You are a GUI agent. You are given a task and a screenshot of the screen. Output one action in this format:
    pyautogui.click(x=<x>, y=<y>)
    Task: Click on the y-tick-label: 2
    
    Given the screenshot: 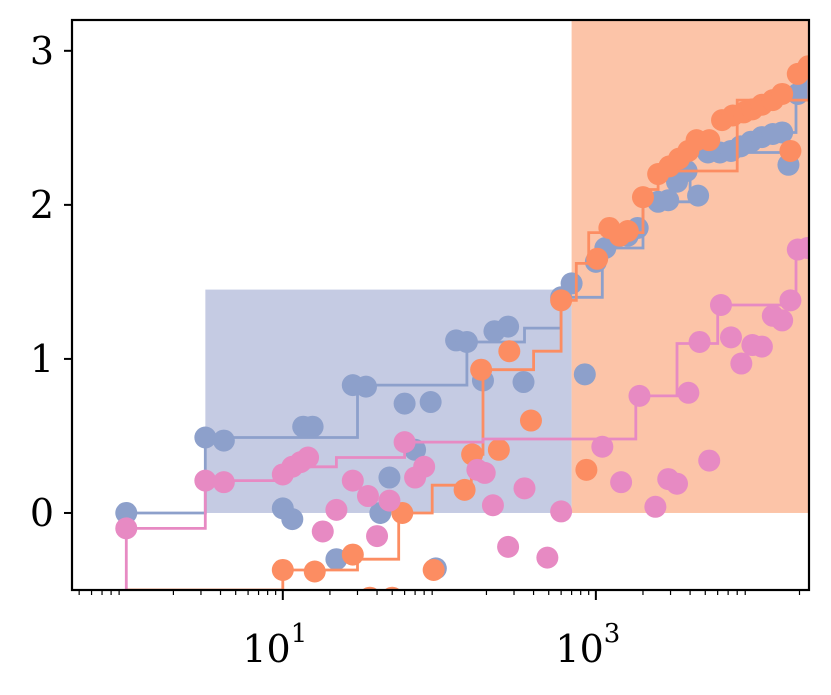 What is the action you would take?
    pyautogui.click(x=42, y=205)
    